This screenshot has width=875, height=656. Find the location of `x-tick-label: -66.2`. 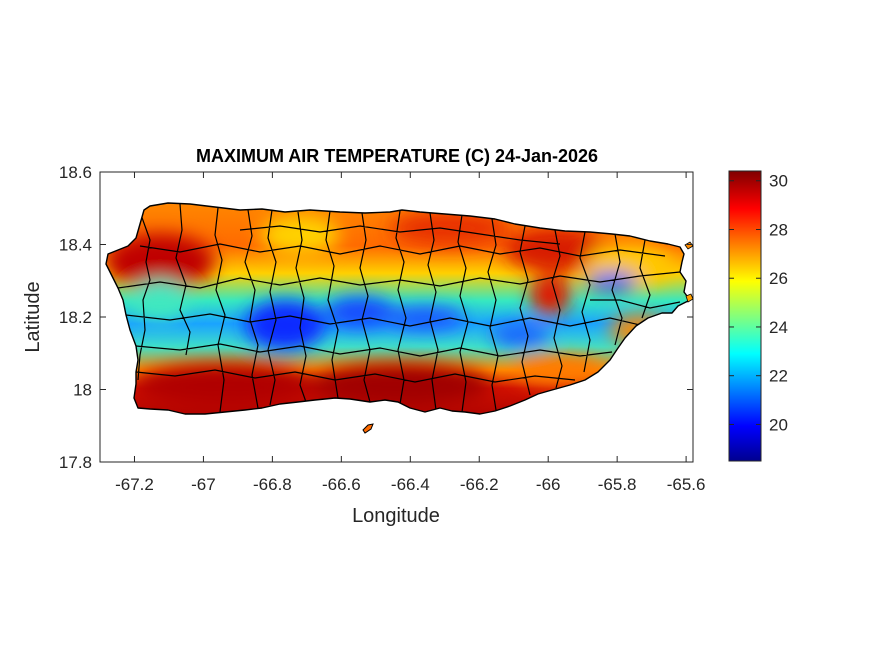

x-tick-label: -66.2 is located at coordinates (479, 484).